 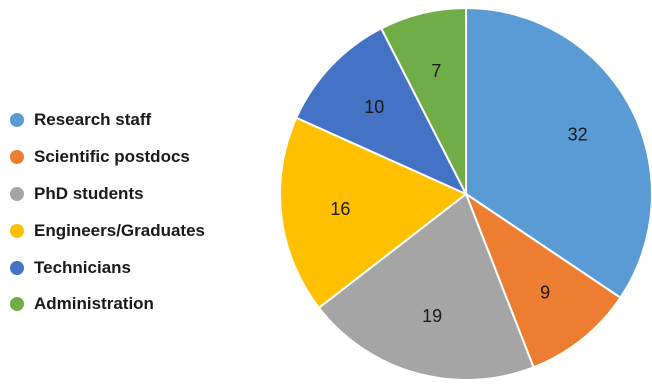 I want to click on legend-item: Research staff, so click(x=107, y=120).